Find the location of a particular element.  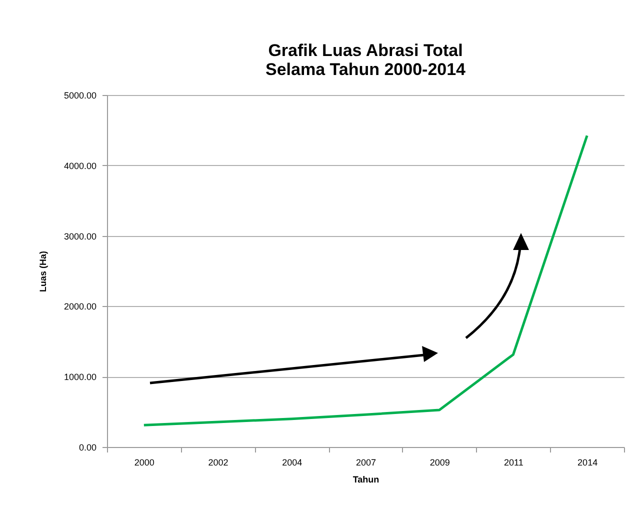

x-tick-label: 2014 is located at coordinates (588, 463).